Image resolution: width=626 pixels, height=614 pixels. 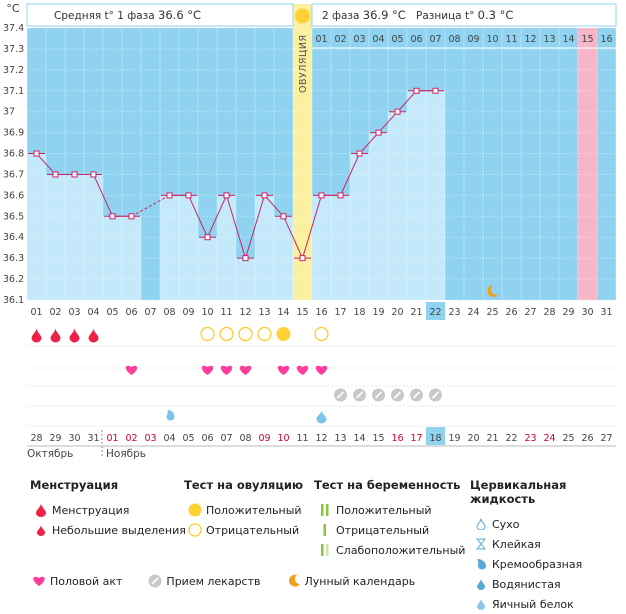 I want to click on calendar-day-label: 01, so click(x=112, y=438).